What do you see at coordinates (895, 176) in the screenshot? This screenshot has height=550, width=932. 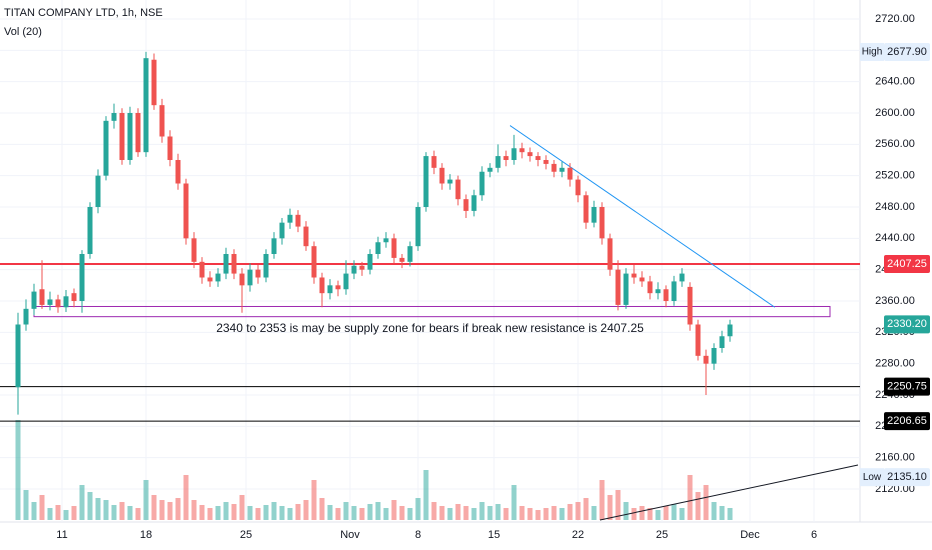 I see `y-tick-label: 2520.00` at bounding box center [895, 176].